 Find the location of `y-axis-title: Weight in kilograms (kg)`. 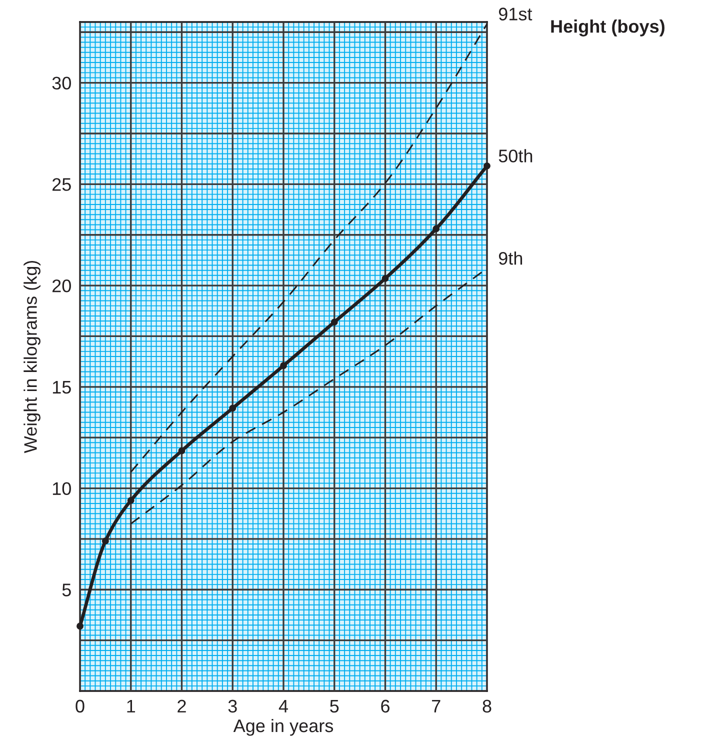

y-axis-title: Weight in kilograms (kg) is located at coordinates (32, 357).